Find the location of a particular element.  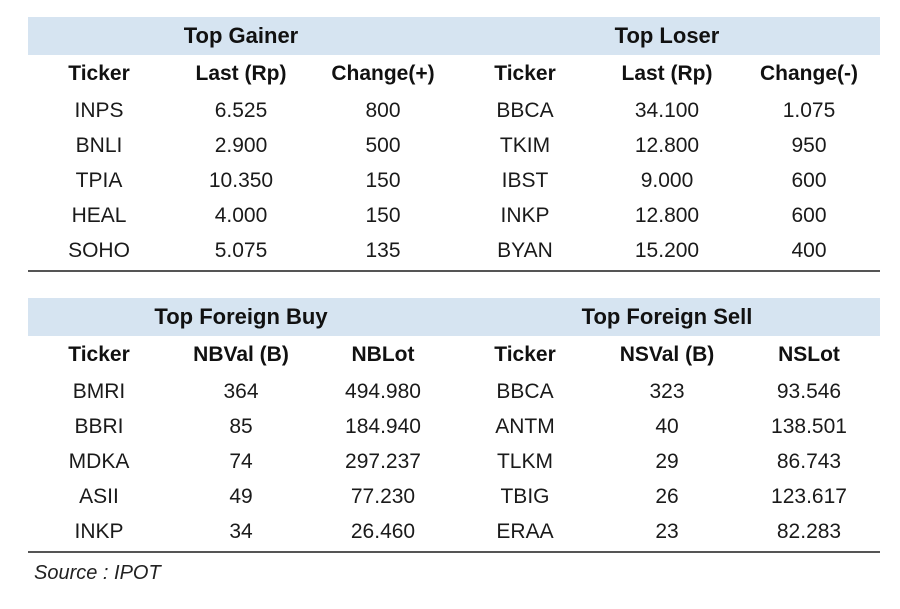

table-row: HEAL 4.000 150 INKP 12.800 600 is located at coordinates (454, 215).